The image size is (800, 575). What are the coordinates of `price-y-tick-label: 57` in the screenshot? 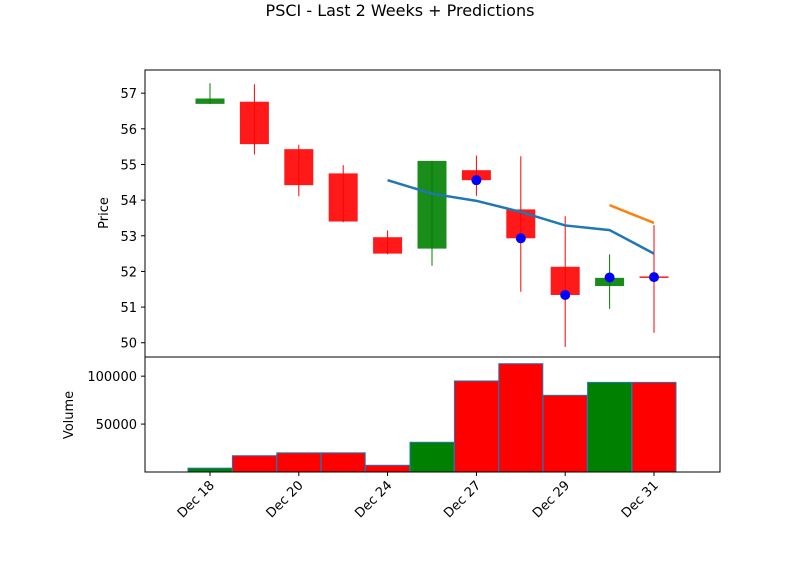 It's located at (128, 94).